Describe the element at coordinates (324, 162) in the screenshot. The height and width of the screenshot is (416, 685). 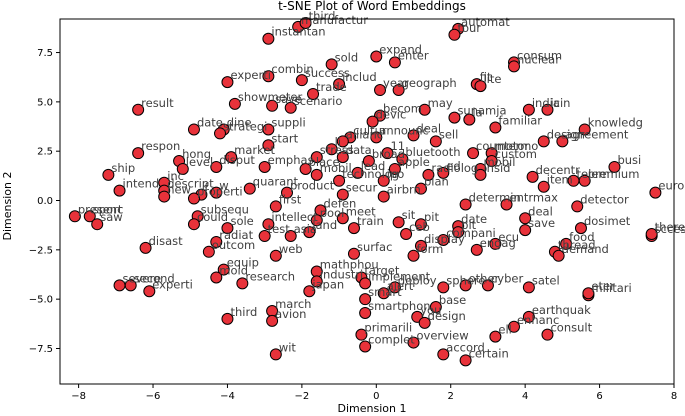
I see `point-label: place` at that location.